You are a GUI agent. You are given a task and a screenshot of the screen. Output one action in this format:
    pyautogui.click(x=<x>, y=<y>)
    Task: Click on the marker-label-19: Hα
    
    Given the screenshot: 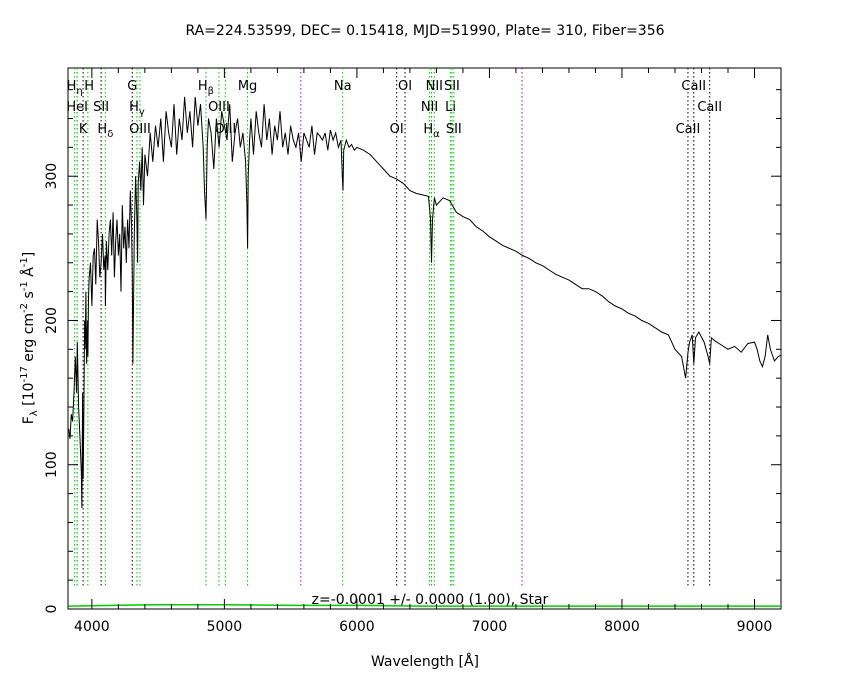 What is the action you would take?
    pyautogui.click(x=431, y=131)
    